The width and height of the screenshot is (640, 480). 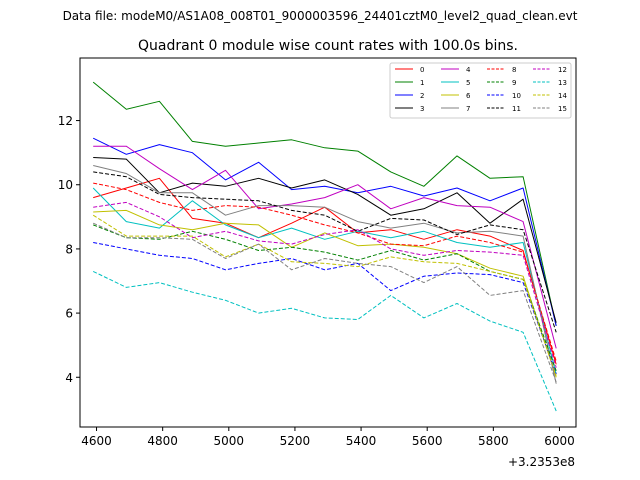 I want to click on y-tick-label-4: 4, so click(x=69, y=378).